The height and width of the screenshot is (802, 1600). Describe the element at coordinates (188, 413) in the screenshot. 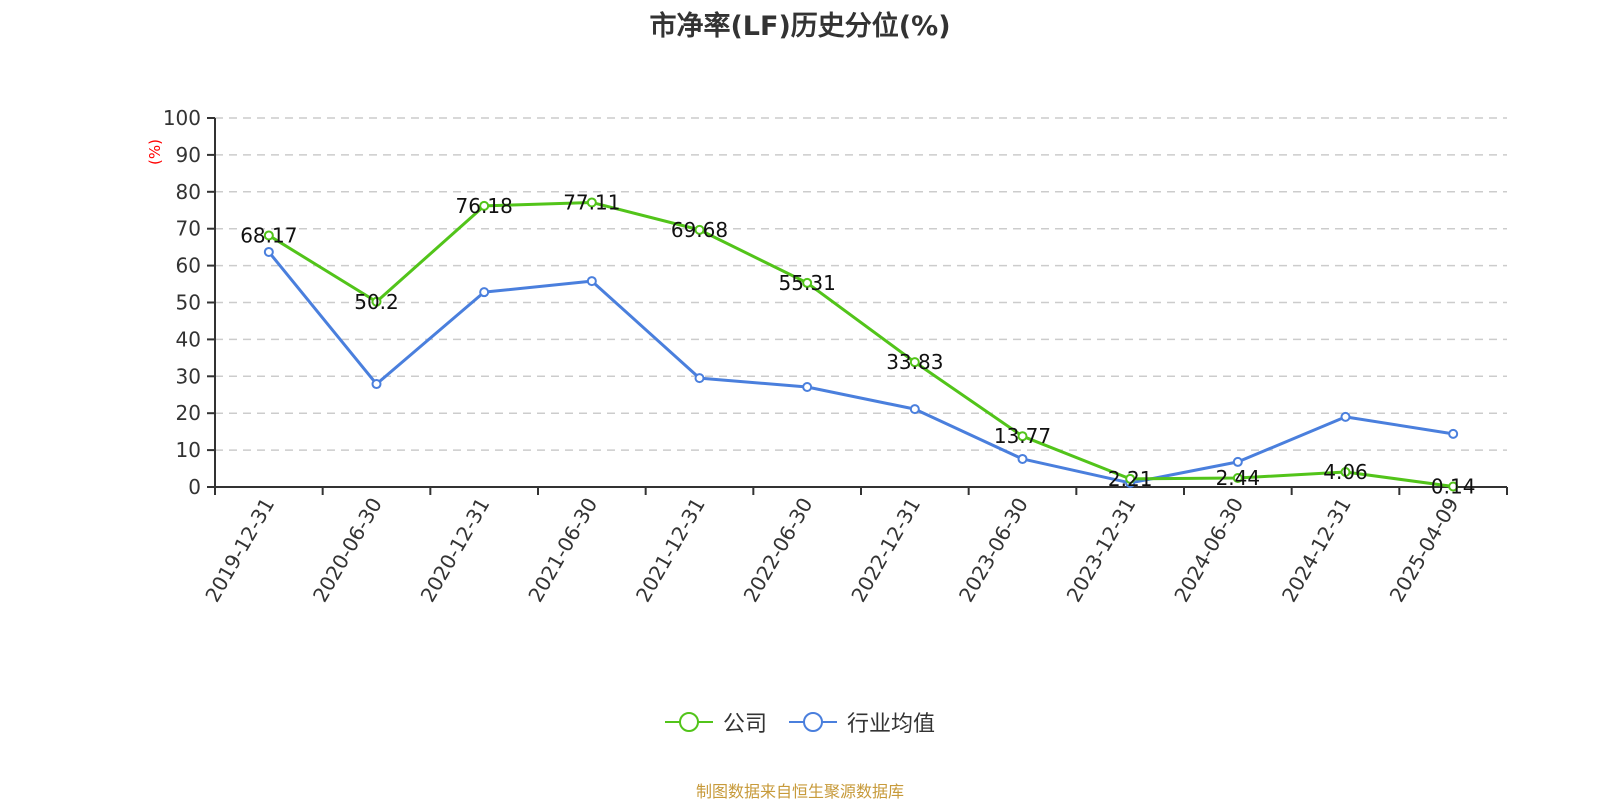

I see `svg-text: 20` at that location.